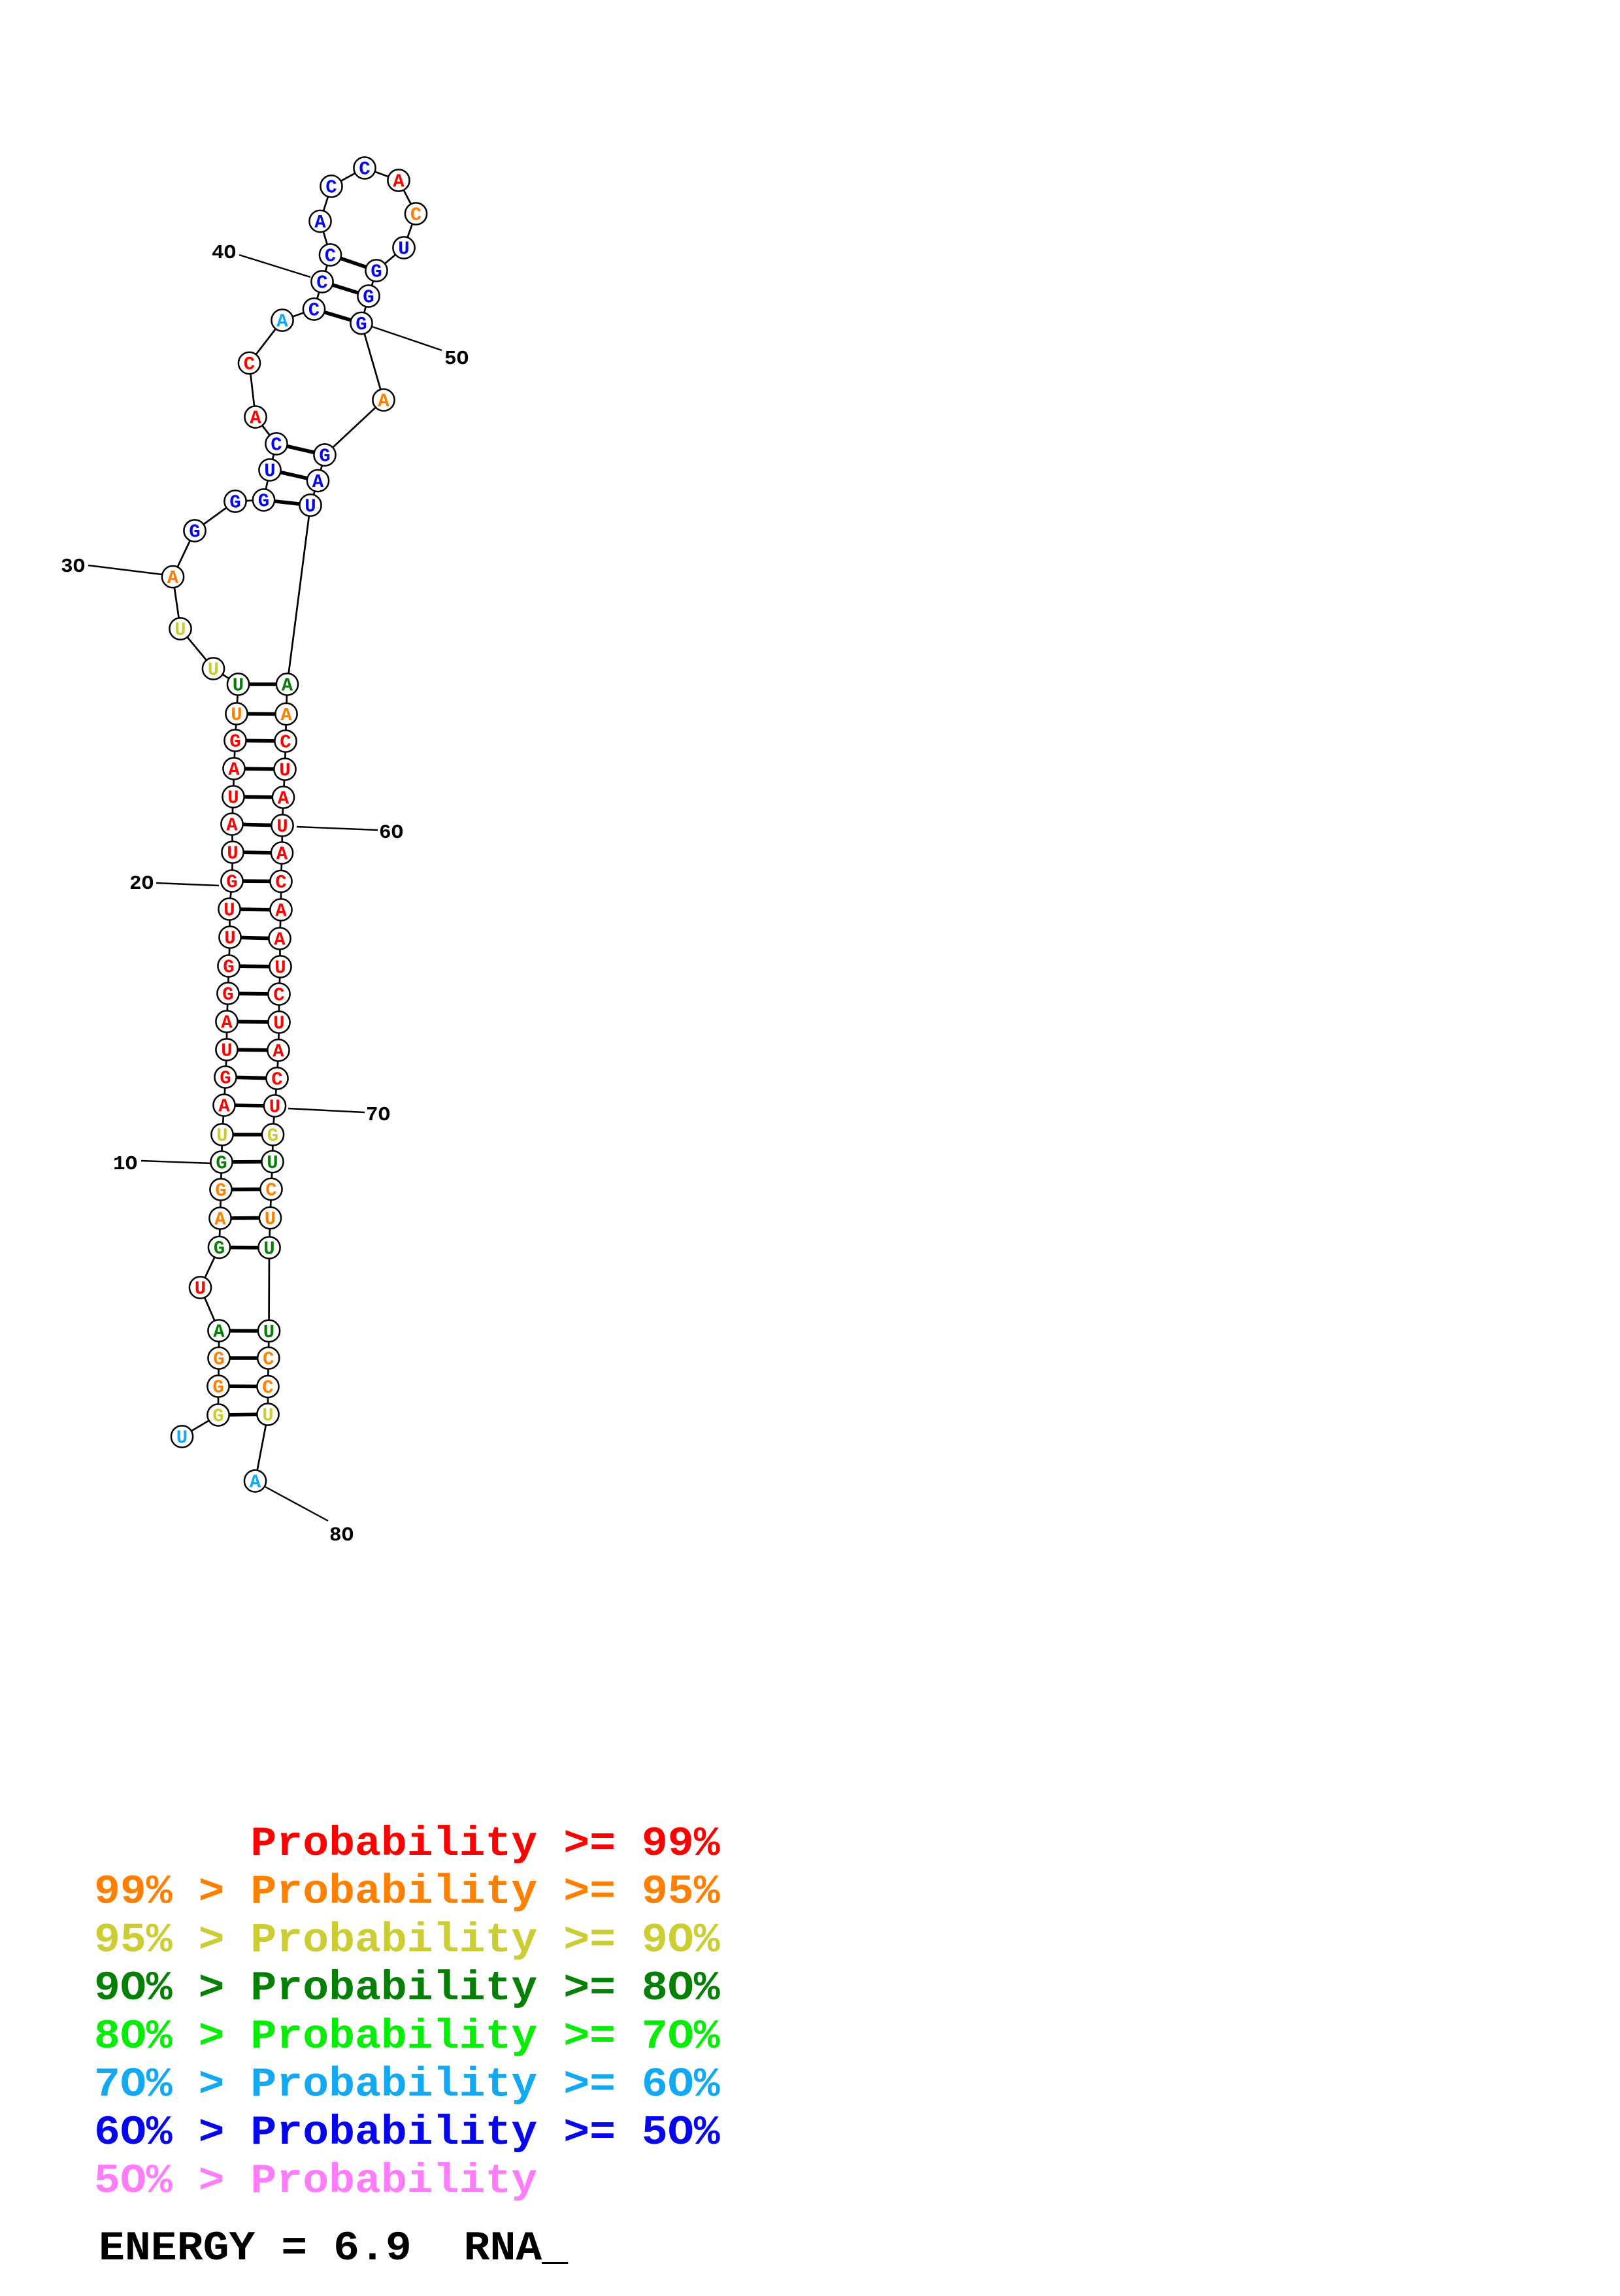  What do you see at coordinates (378, 1115) in the screenshot?
I see `svg-text: 7O` at bounding box center [378, 1115].